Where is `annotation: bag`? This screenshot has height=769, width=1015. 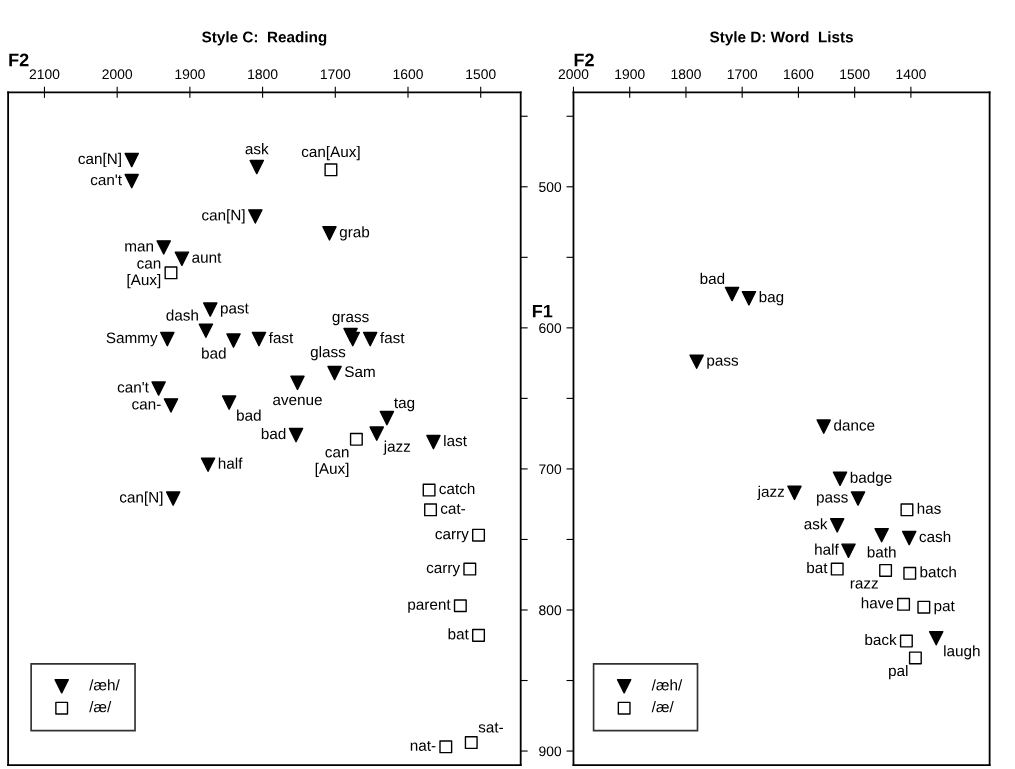 annotation: bag is located at coordinates (771, 298).